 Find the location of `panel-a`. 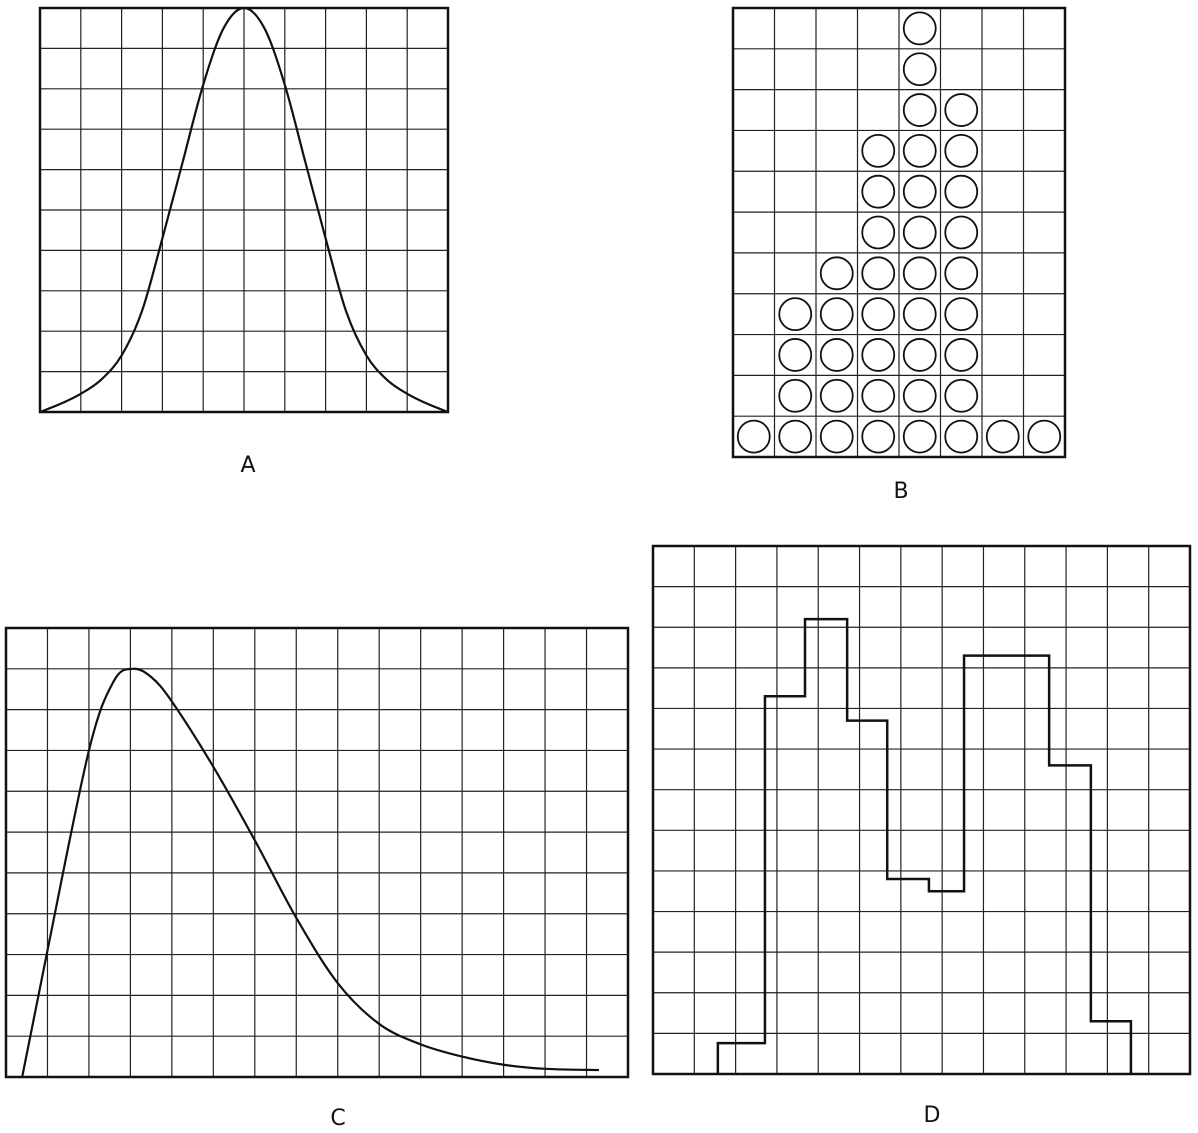

panel-a is located at coordinates (244, 210).